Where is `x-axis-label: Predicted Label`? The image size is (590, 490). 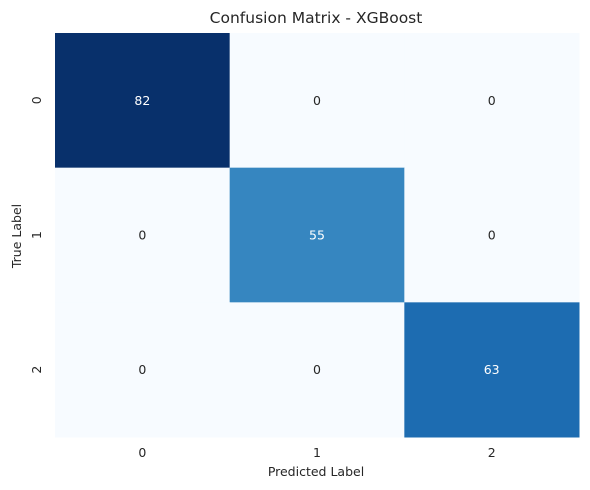 x-axis-label: Predicted Label is located at coordinates (316, 471).